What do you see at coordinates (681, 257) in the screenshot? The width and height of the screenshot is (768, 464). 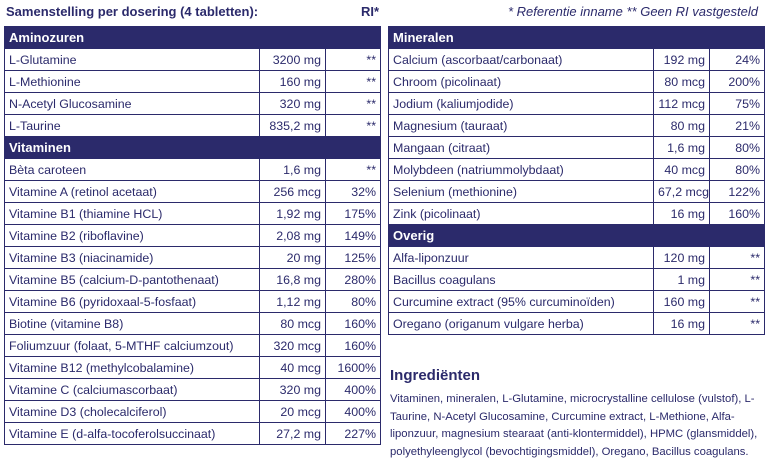 I see `nutrient-amount: 120 mg` at bounding box center [681, 257].